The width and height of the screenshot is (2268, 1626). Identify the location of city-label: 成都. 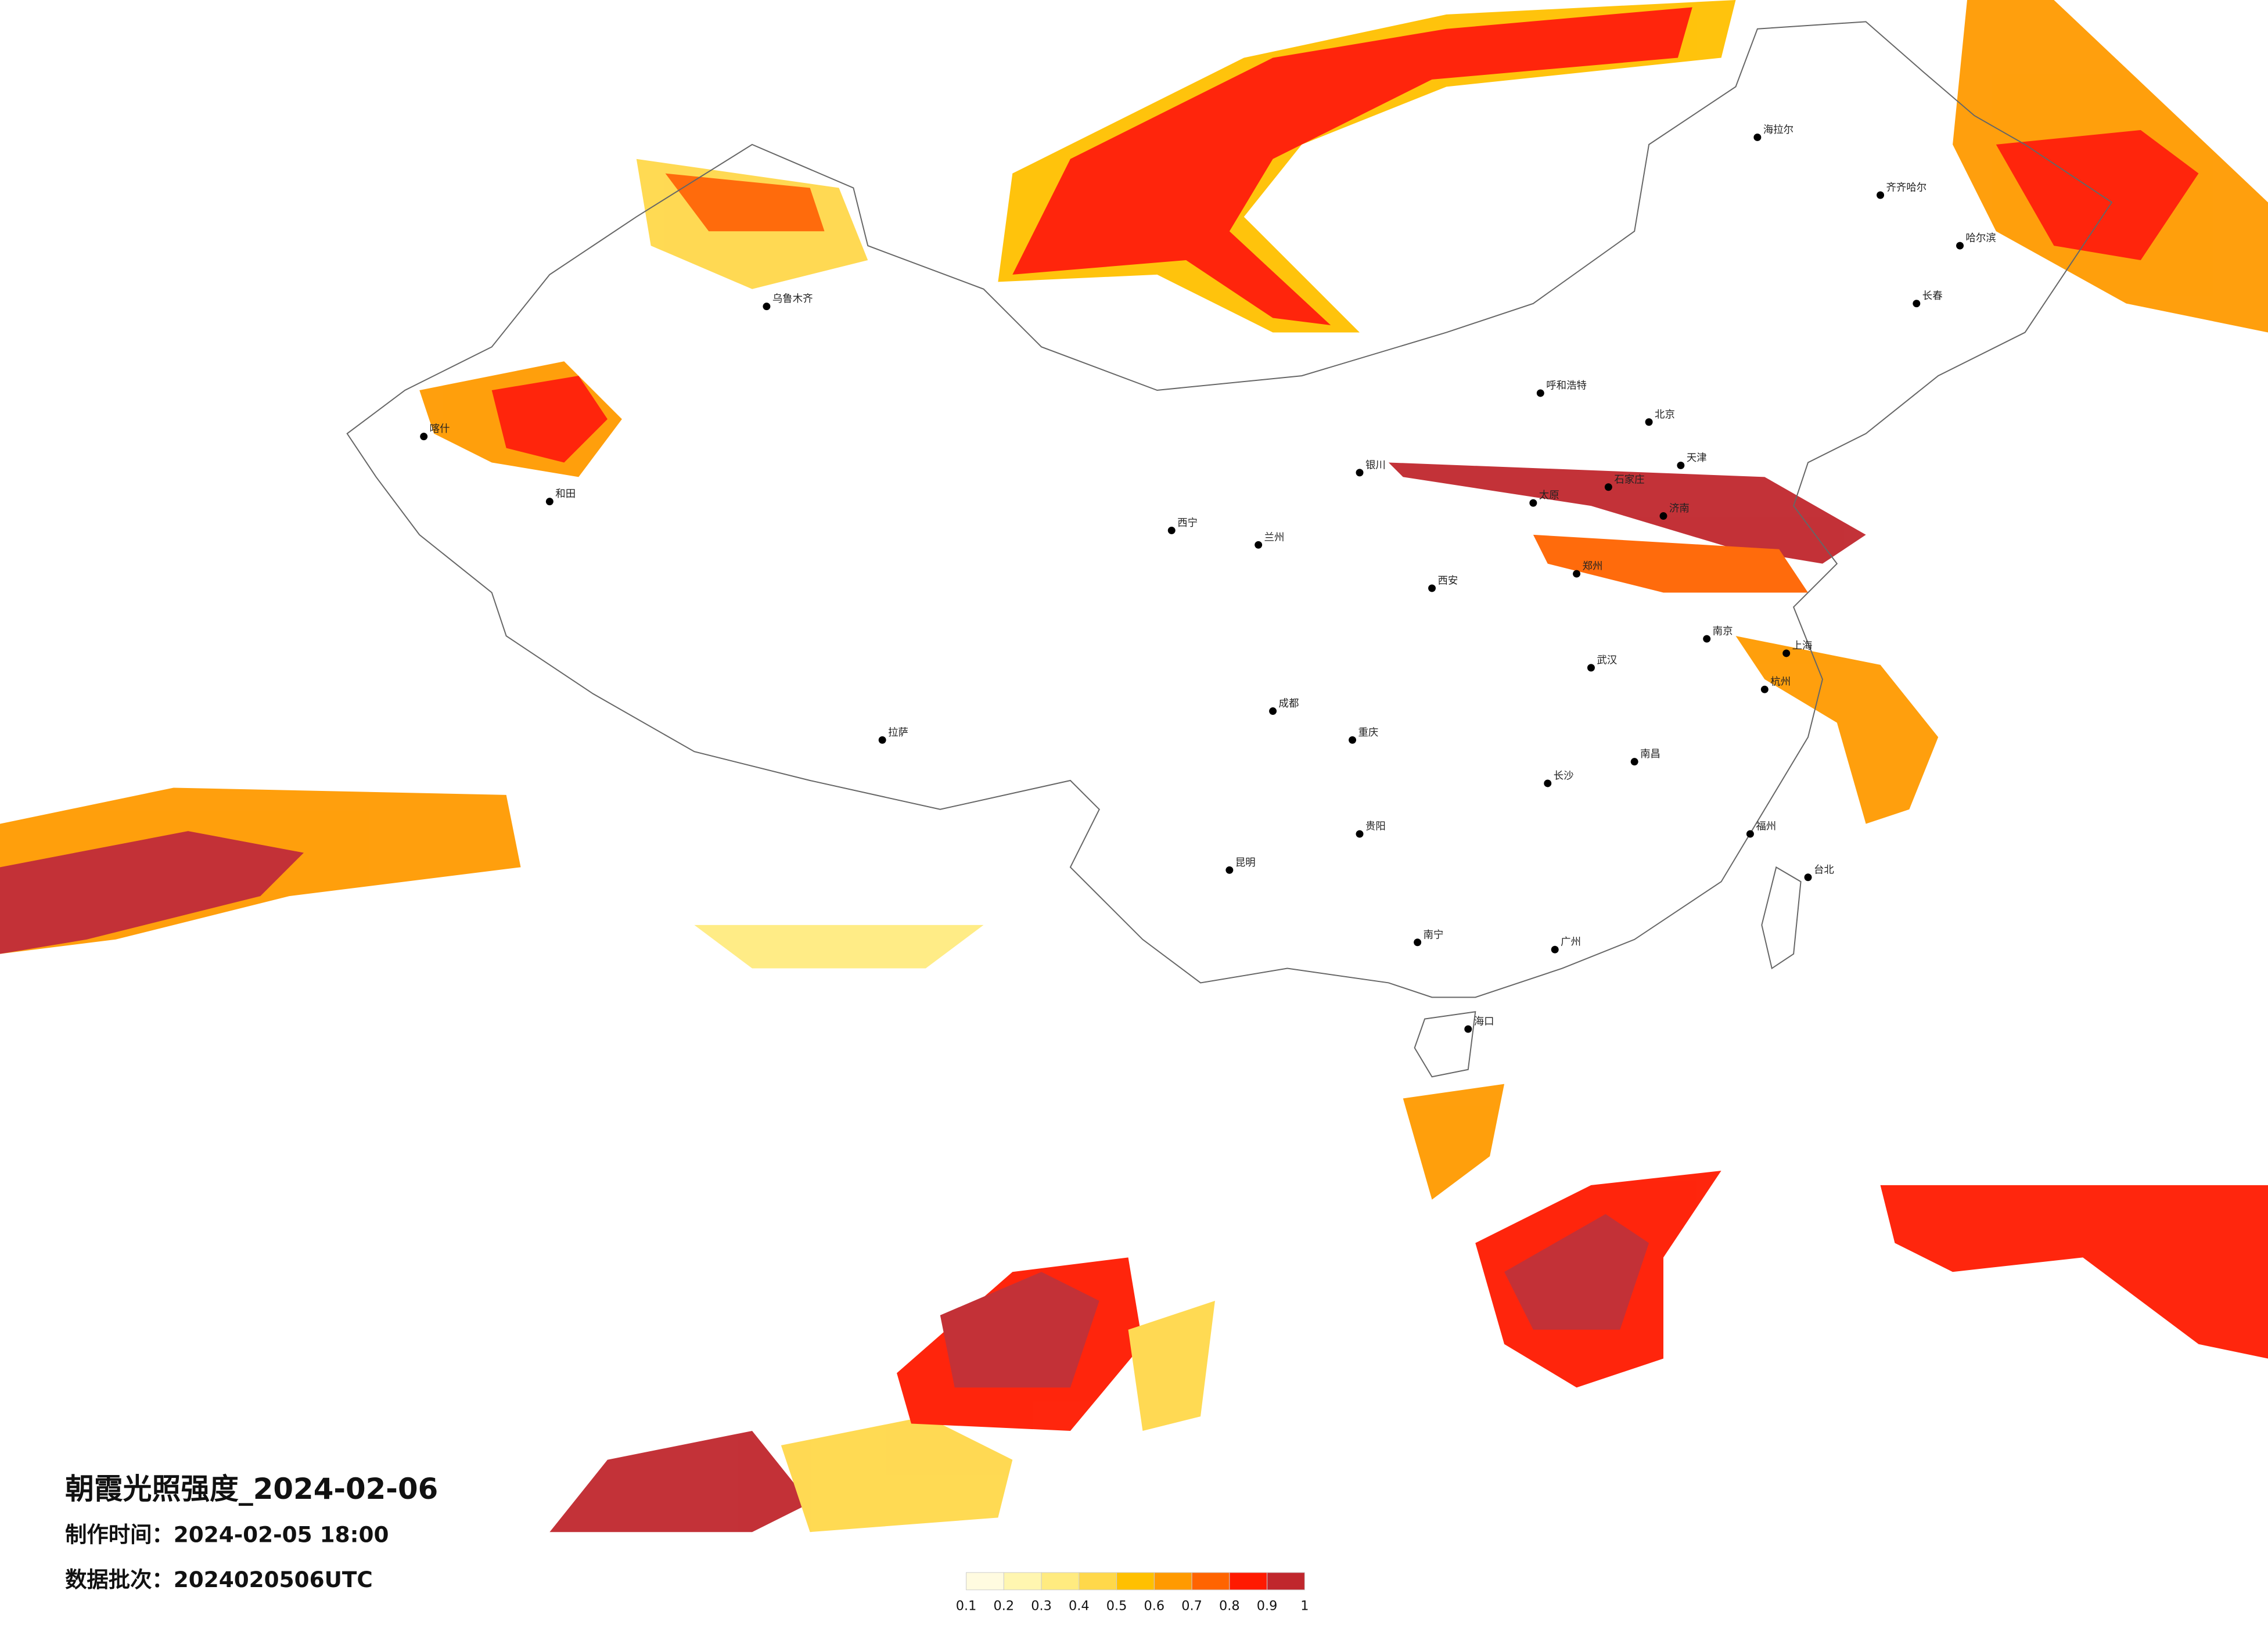
(1289, 704).